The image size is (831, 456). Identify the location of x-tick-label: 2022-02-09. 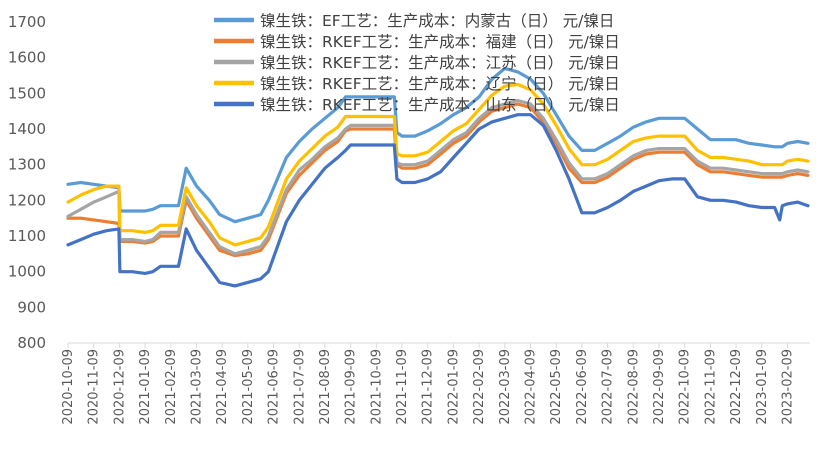
(479, 387).